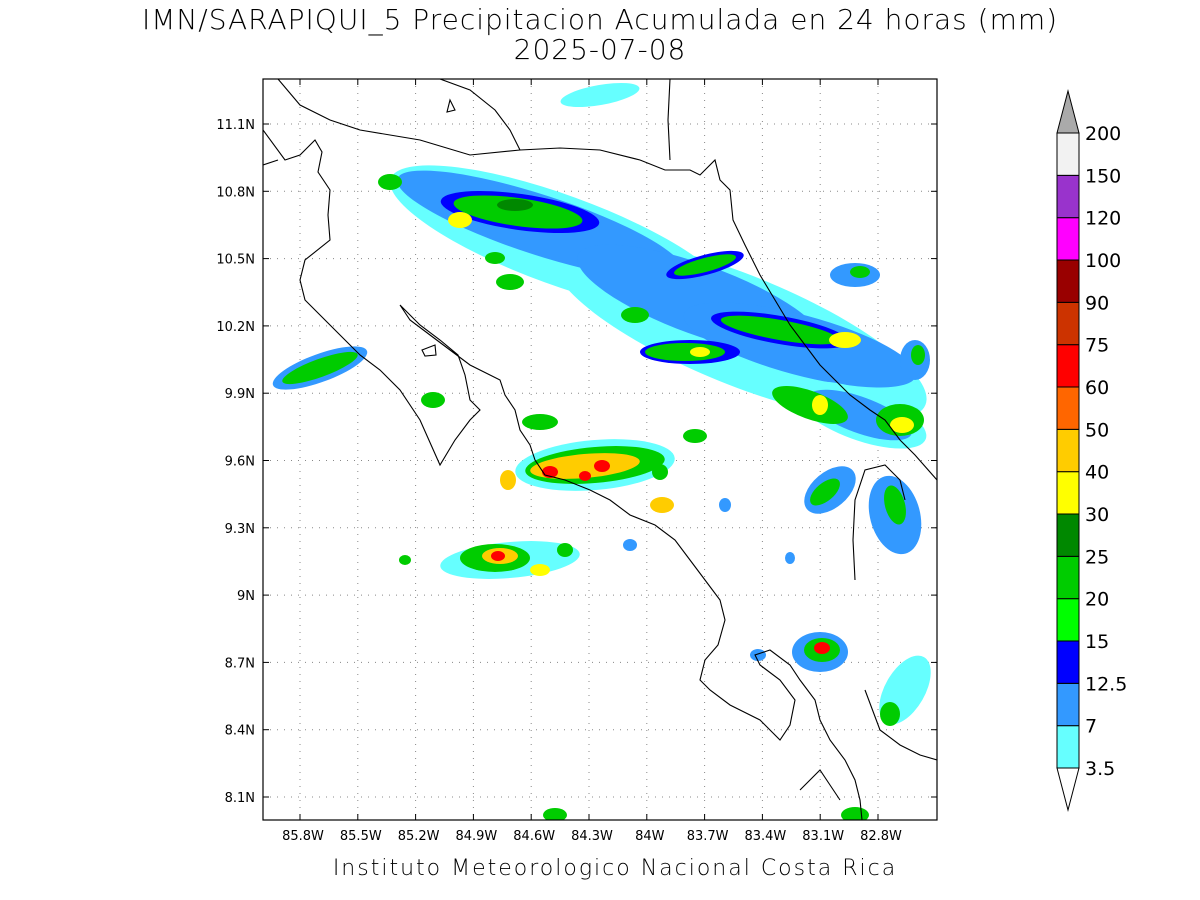  I want to click on x-tick-label: 85.2W, so click(419, 836).